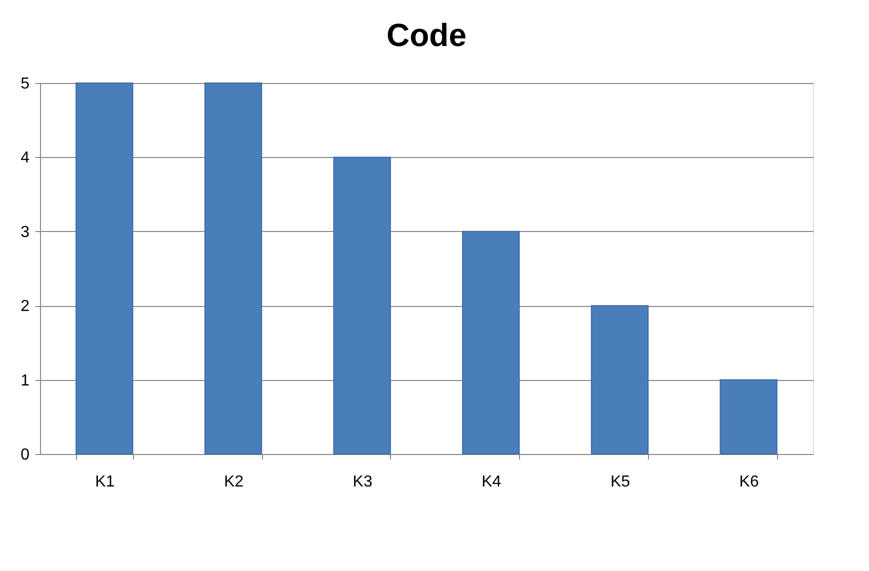 Image resolution: width=869 pixels, height=571 pixels. I want to click on y-tick-label: 2, so click(25, 307).